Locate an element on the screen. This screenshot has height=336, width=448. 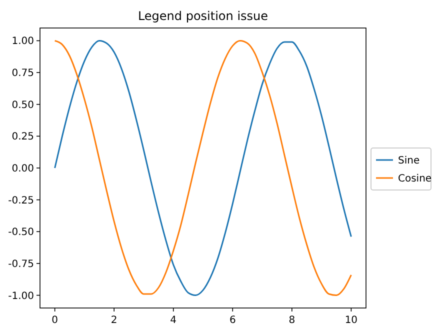
y-tick-label: 0.00 is located at coordinates (23, 169).